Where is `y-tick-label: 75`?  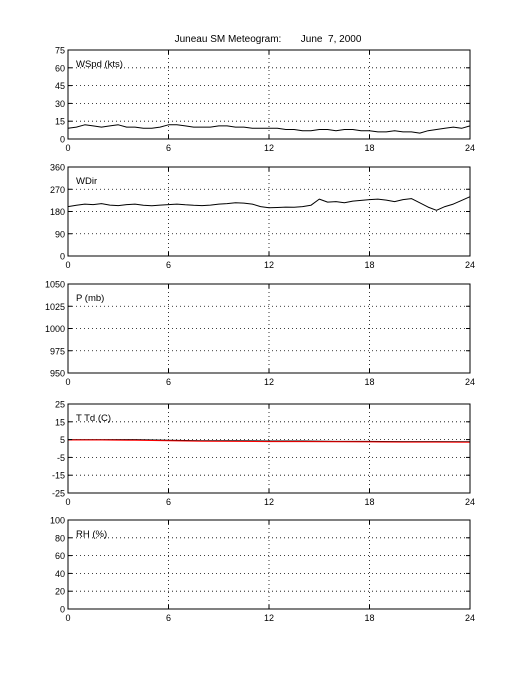
y-tick-label: 75 is located at coordinates (60, 51).